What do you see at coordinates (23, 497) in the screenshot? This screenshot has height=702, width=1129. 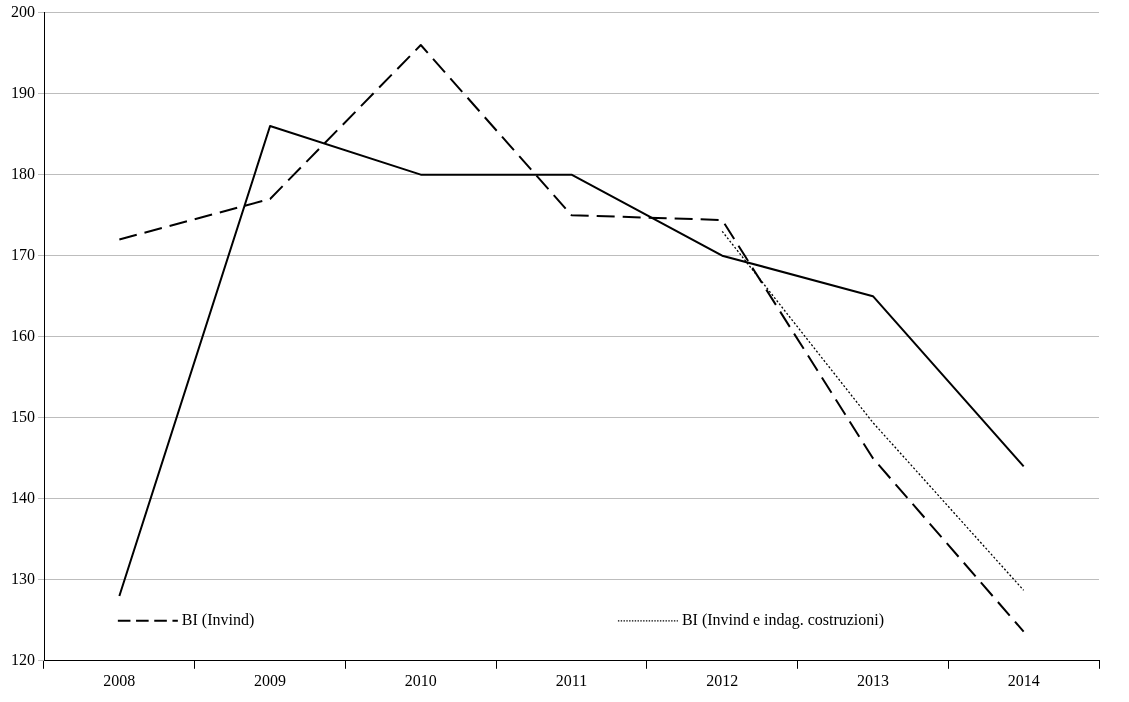 I see `y-tick-label: 140` at bounding box center [23, 497].